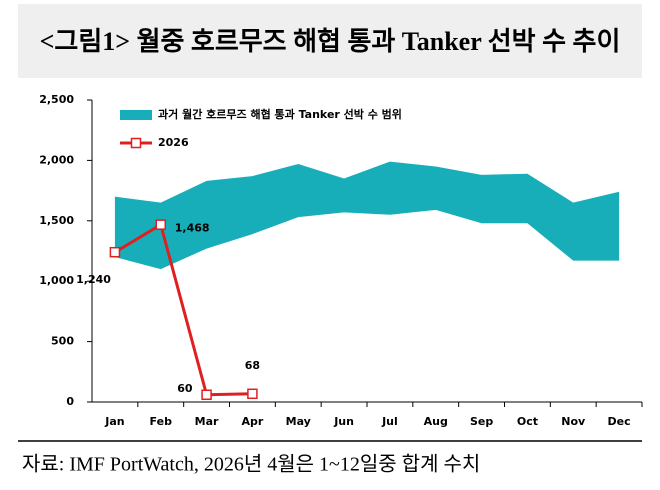 Image resolution: width=660 pixels, height=490 pixels. What do you see at coordinates (56, 99) in the screenshot?
I see `y-tick-label: 2,500` at bounding box center [56, 99].